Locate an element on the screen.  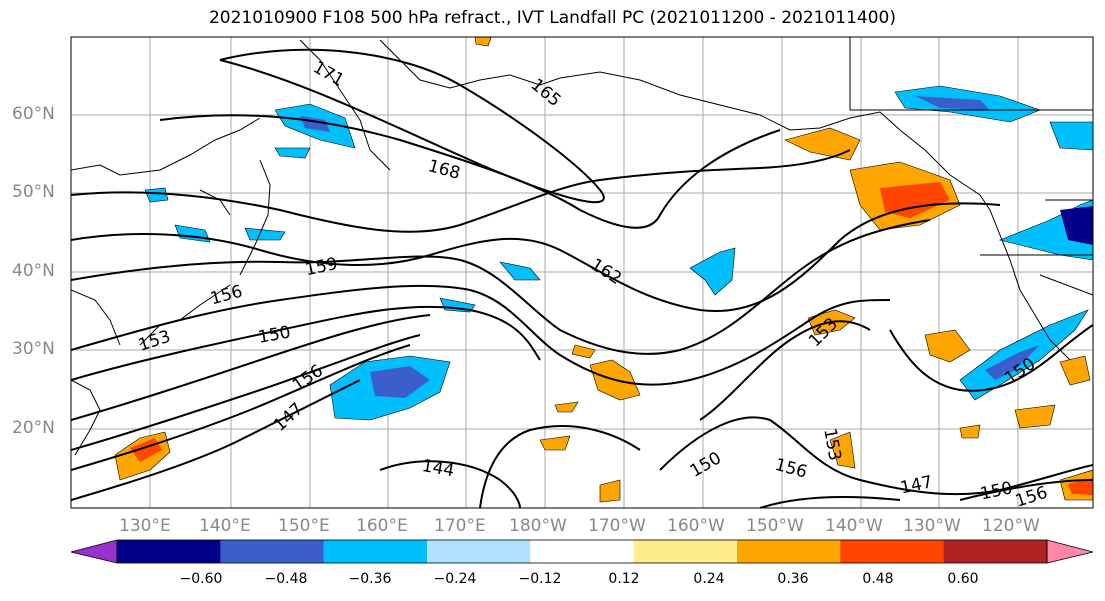
colorbar-extend-right is located at coordinates (1070, 551).